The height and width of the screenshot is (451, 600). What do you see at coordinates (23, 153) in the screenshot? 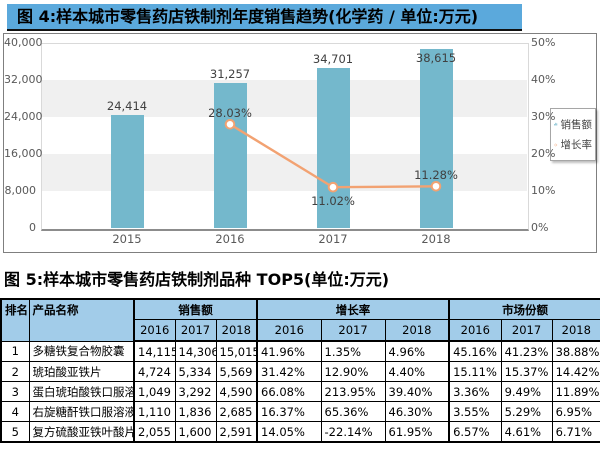
I see `left-axis-tick: 16,000` at bounding box center [23, 153].